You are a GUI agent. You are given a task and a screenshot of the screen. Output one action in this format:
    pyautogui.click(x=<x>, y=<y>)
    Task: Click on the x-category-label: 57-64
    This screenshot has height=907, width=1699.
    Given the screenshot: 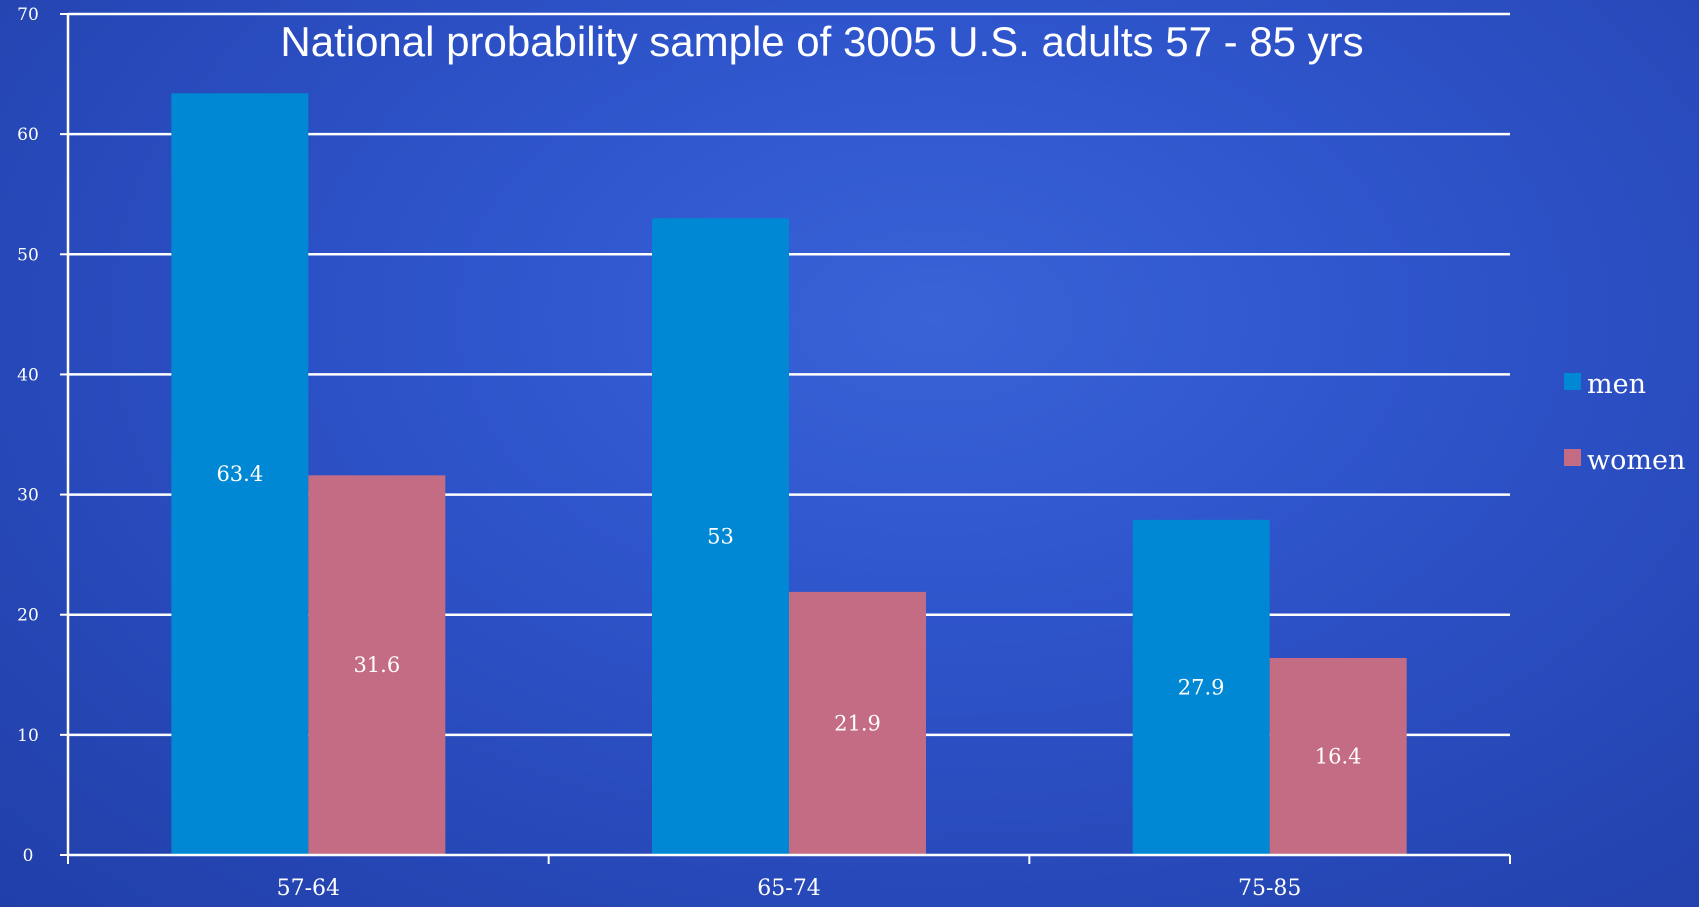 What is the action you would take?
    pyautogui.click(x=308, y=888)
    